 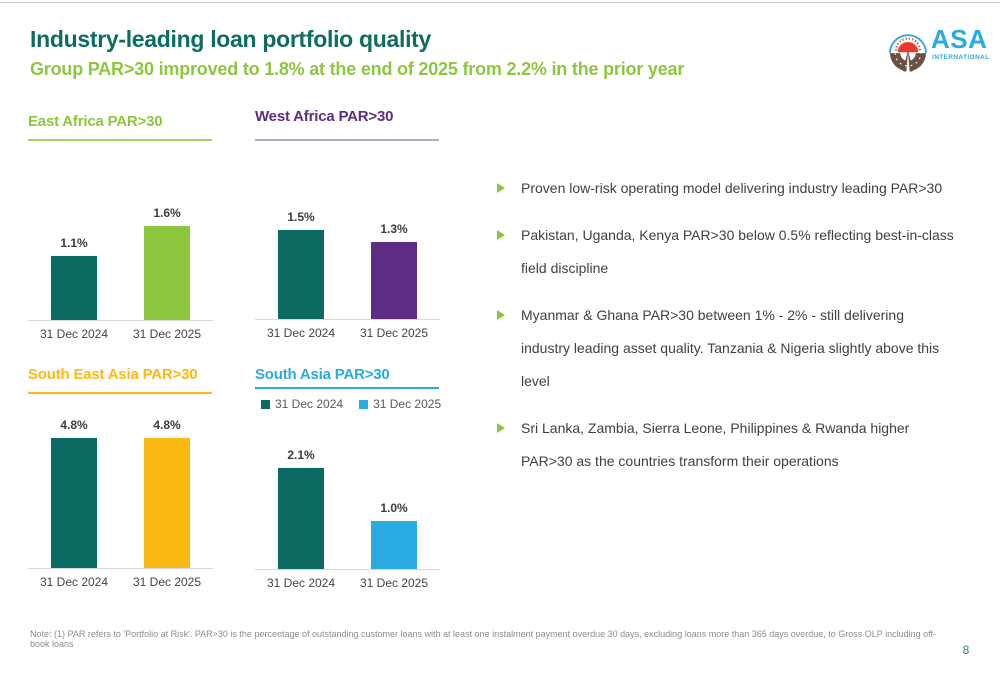 What do you see at coordinates (347, 505) in the screenshot?
I see `chart-plot: 2.1% 1.0%` at bounding box center [347, 505].